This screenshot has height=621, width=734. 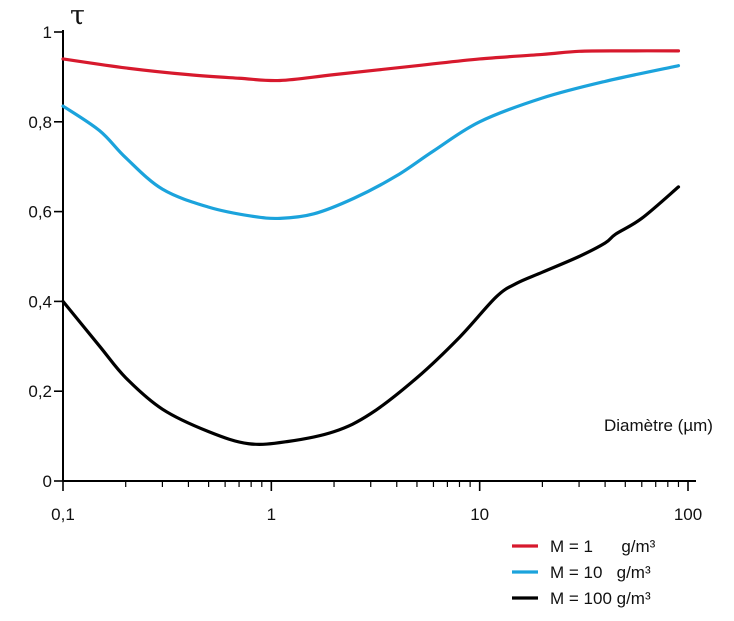 I want to click on legend-label: M = 100 g/m³, so click(x=600, y=598).